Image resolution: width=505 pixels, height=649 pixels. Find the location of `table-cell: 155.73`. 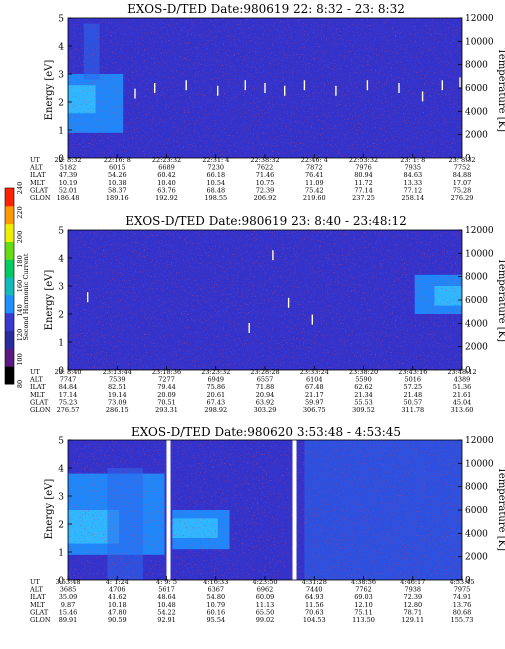

table-cell: 155.73 is located at coordinates (462, 620).